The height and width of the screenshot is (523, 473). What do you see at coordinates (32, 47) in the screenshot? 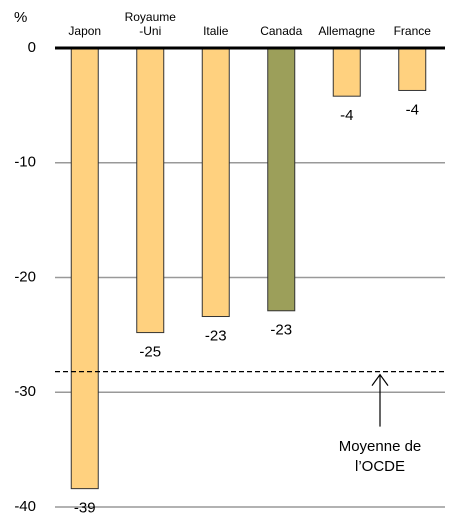
I see `y-tick-label: 0` at bounding box center [32, 47].